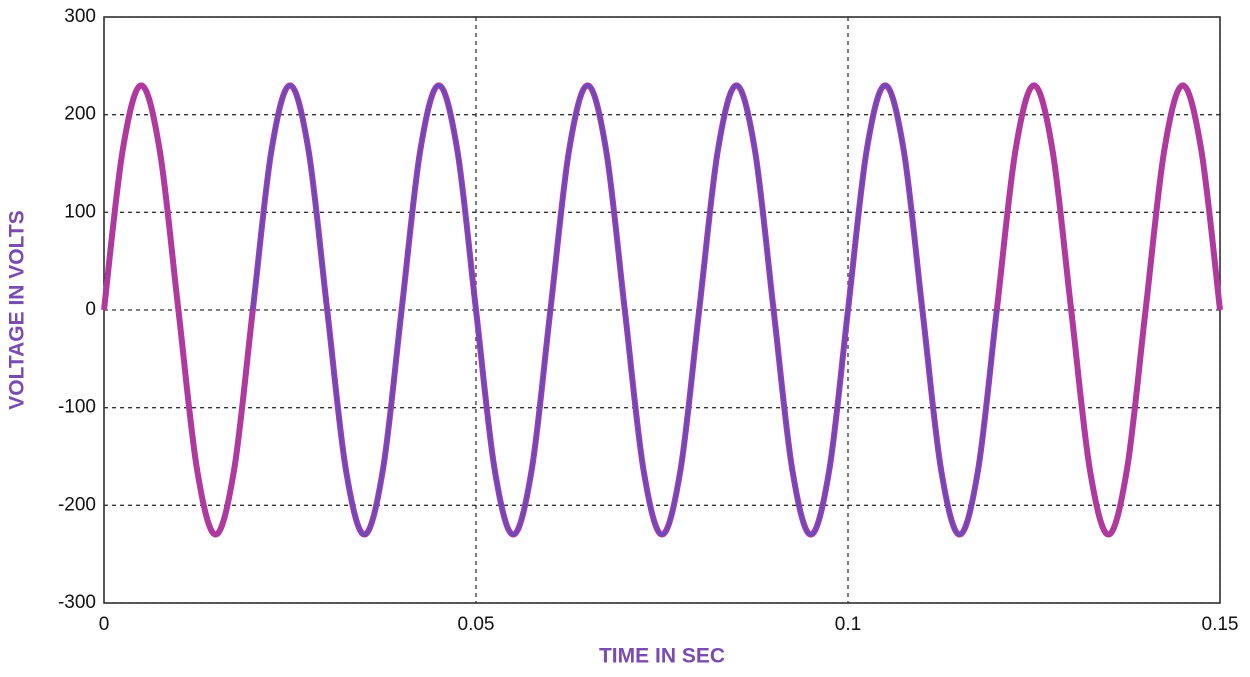 The width and height of the screenshot is (1250, 677). I want to click on x-tick-label: 0, so click(104, 624).